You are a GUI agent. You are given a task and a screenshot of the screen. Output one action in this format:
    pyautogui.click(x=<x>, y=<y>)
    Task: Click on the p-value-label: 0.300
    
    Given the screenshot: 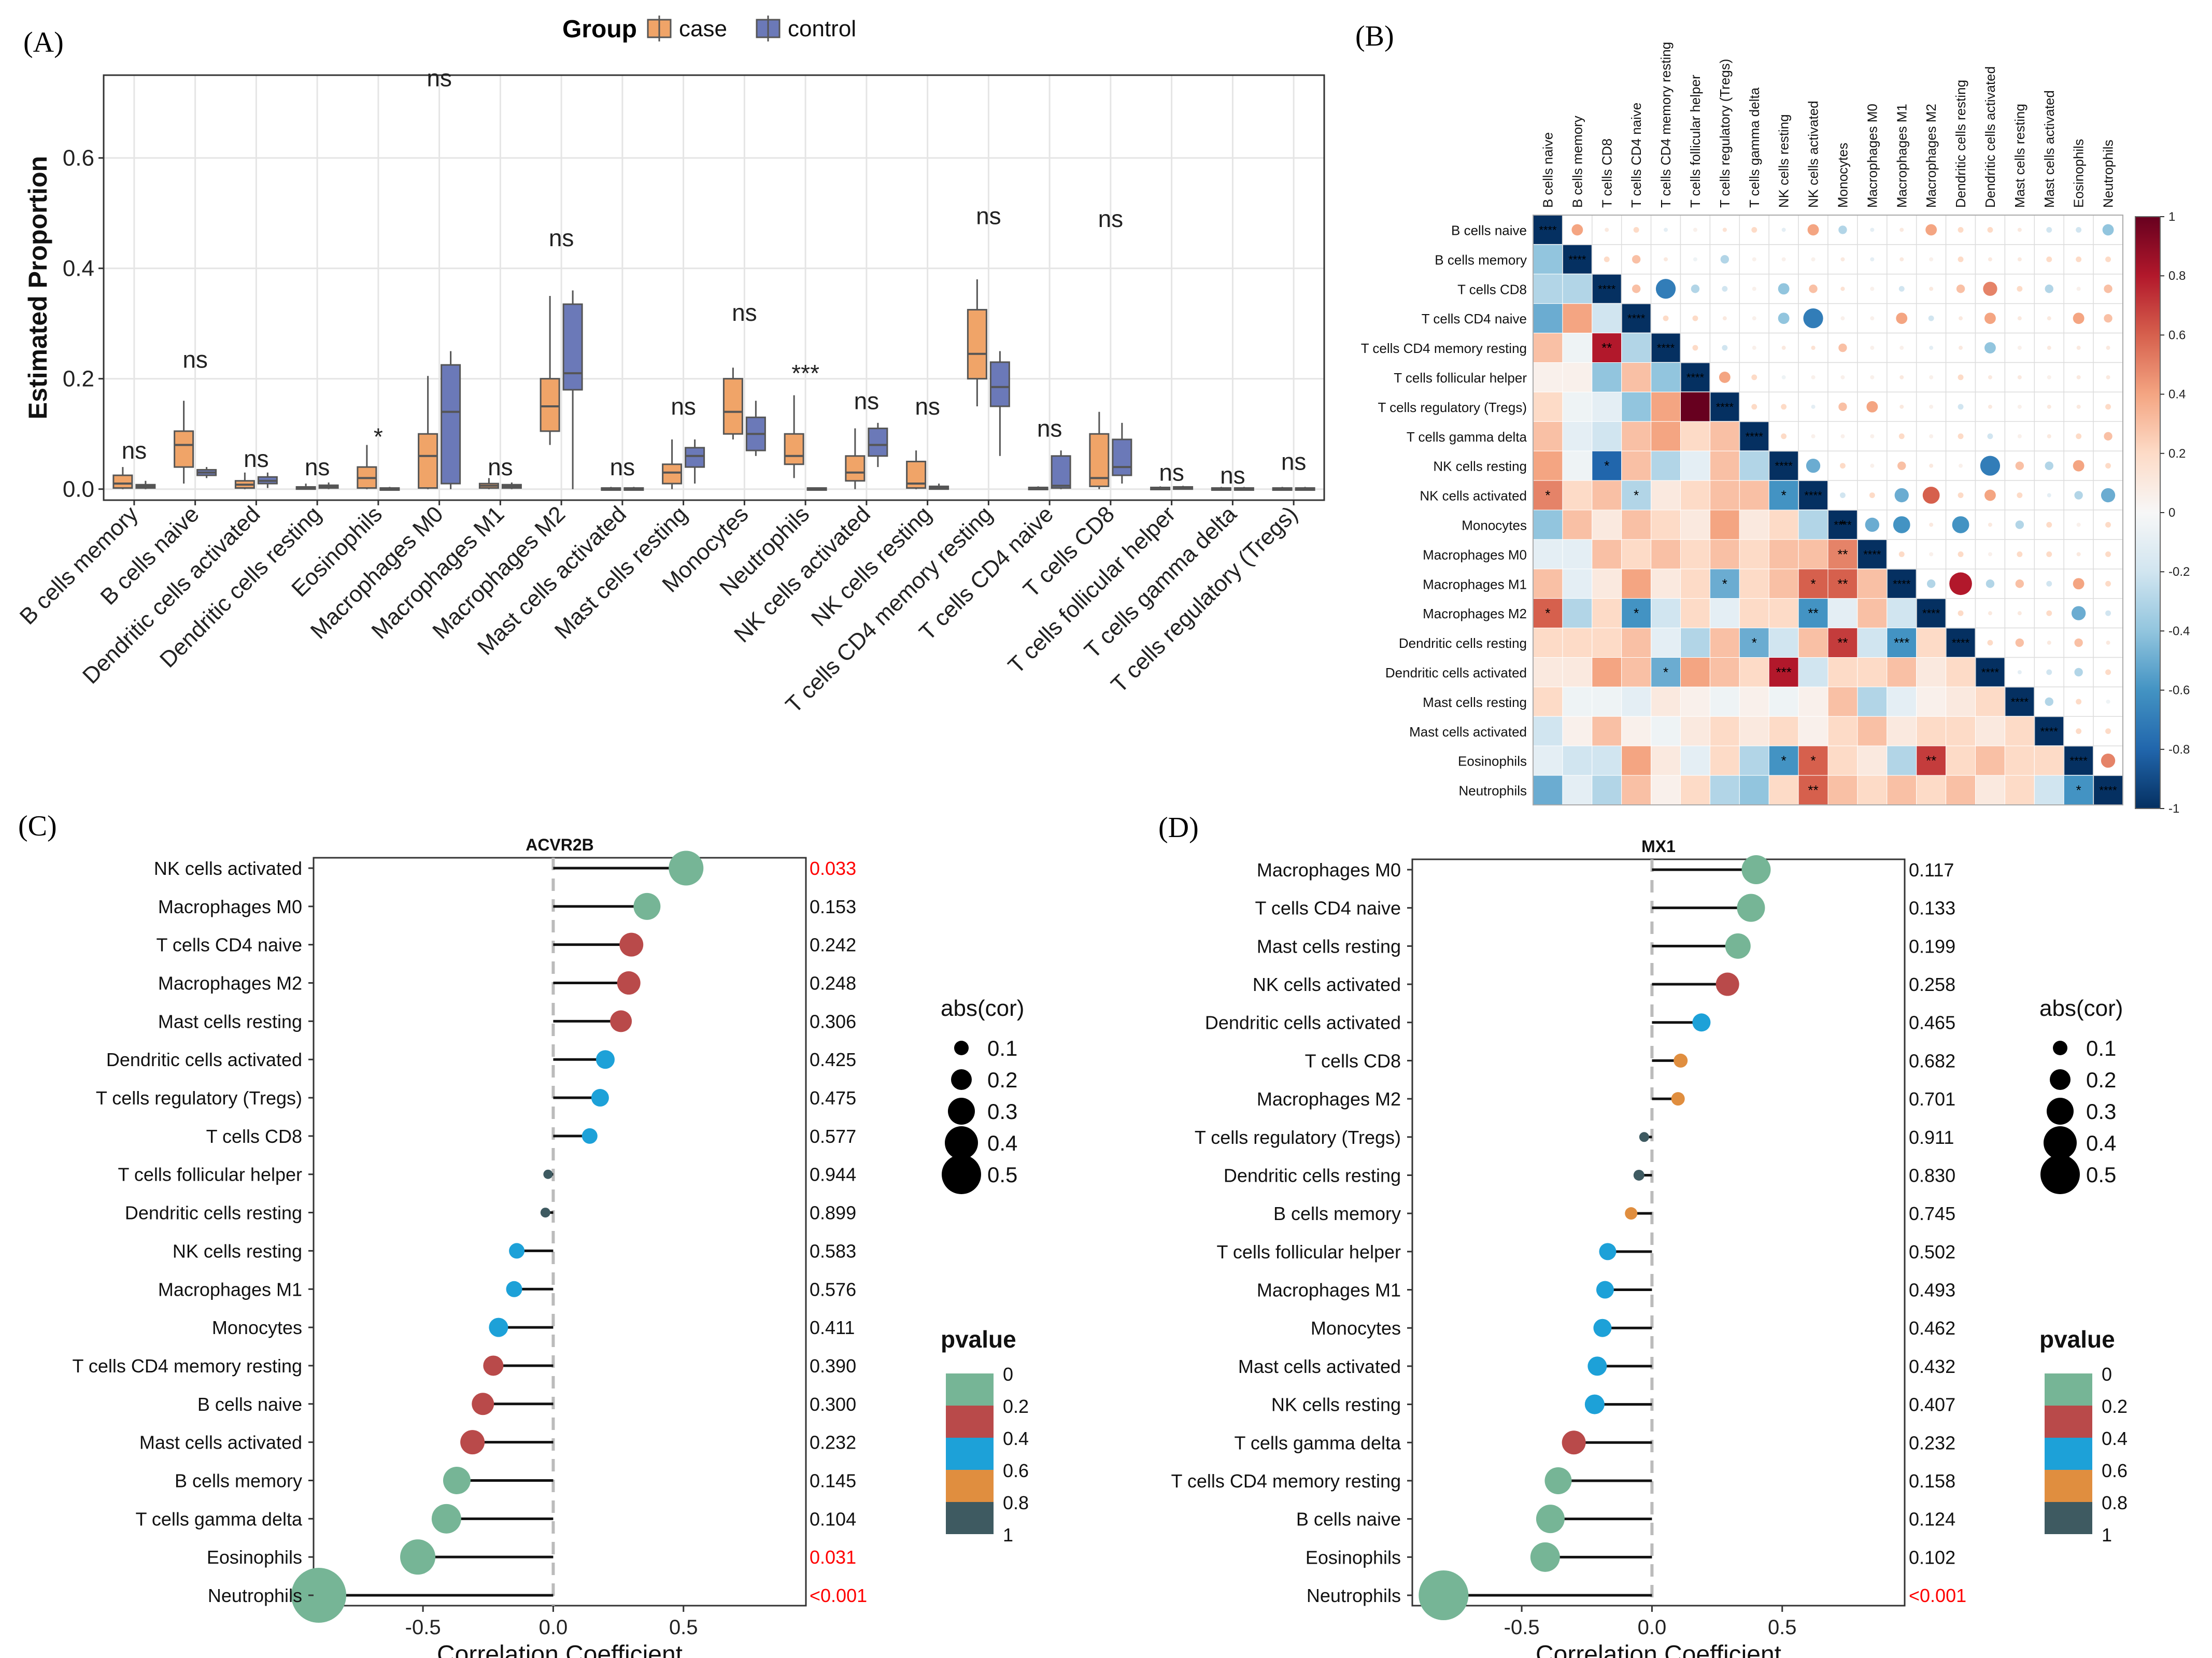 What is the action you would take?
    pyautogui.click(x=833, y=1404)
    